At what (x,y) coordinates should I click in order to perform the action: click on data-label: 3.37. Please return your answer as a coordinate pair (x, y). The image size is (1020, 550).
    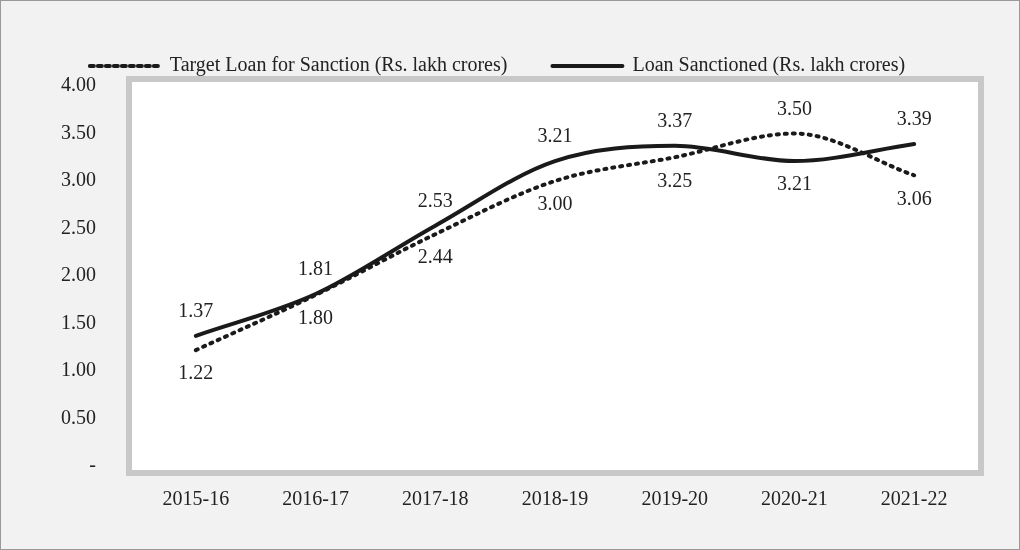
    Looking at the image, I should click on (675, 120).